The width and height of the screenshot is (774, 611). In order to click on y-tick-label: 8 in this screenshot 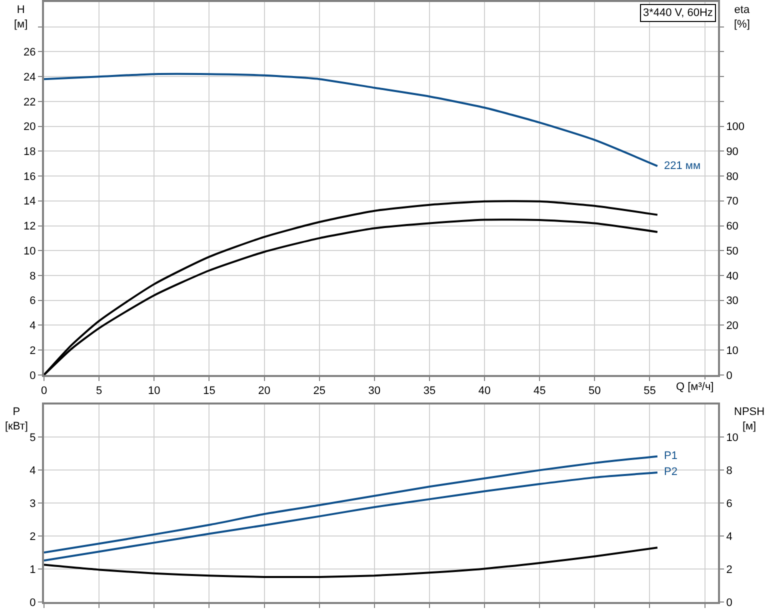, I will do `click(33, 276)`.